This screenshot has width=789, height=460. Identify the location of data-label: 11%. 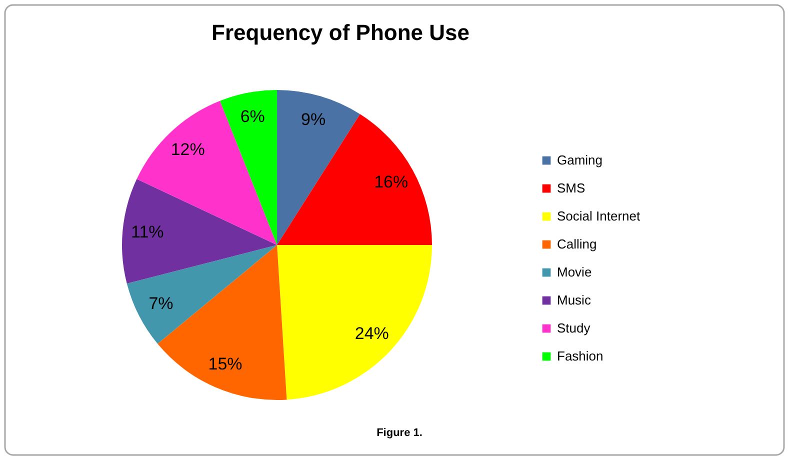
(147, 232).